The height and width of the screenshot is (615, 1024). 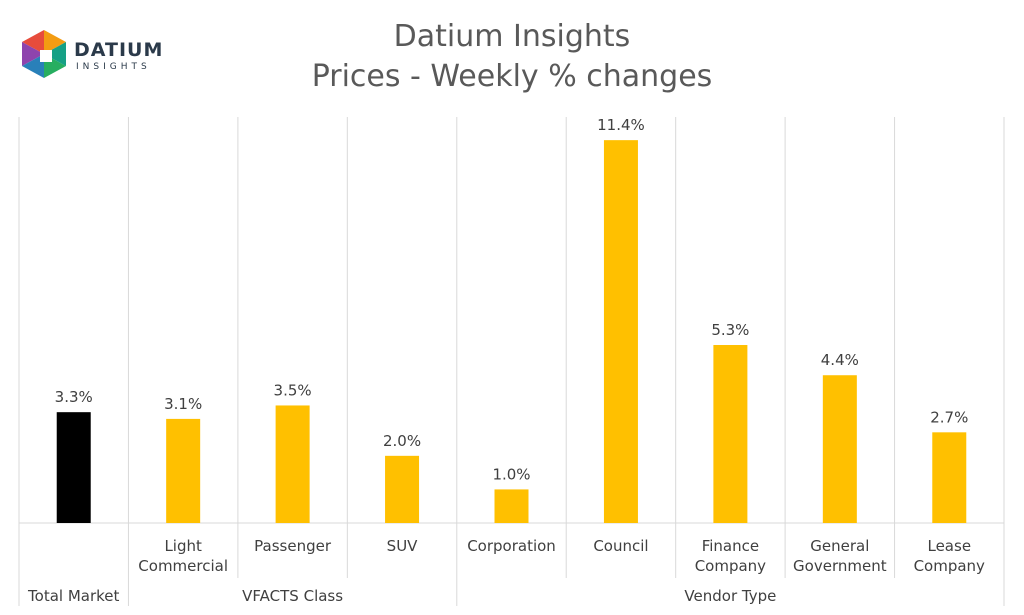 I want to click on logo-wordmark: DATIUM, so click(x=118, y=50).